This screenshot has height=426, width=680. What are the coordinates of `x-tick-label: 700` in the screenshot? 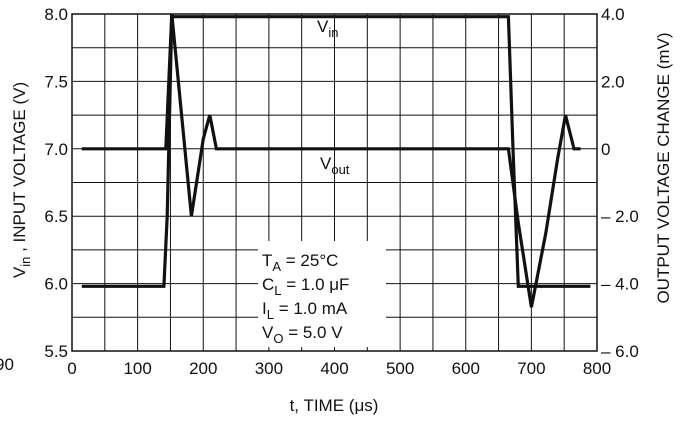 It's located at (531, 368).